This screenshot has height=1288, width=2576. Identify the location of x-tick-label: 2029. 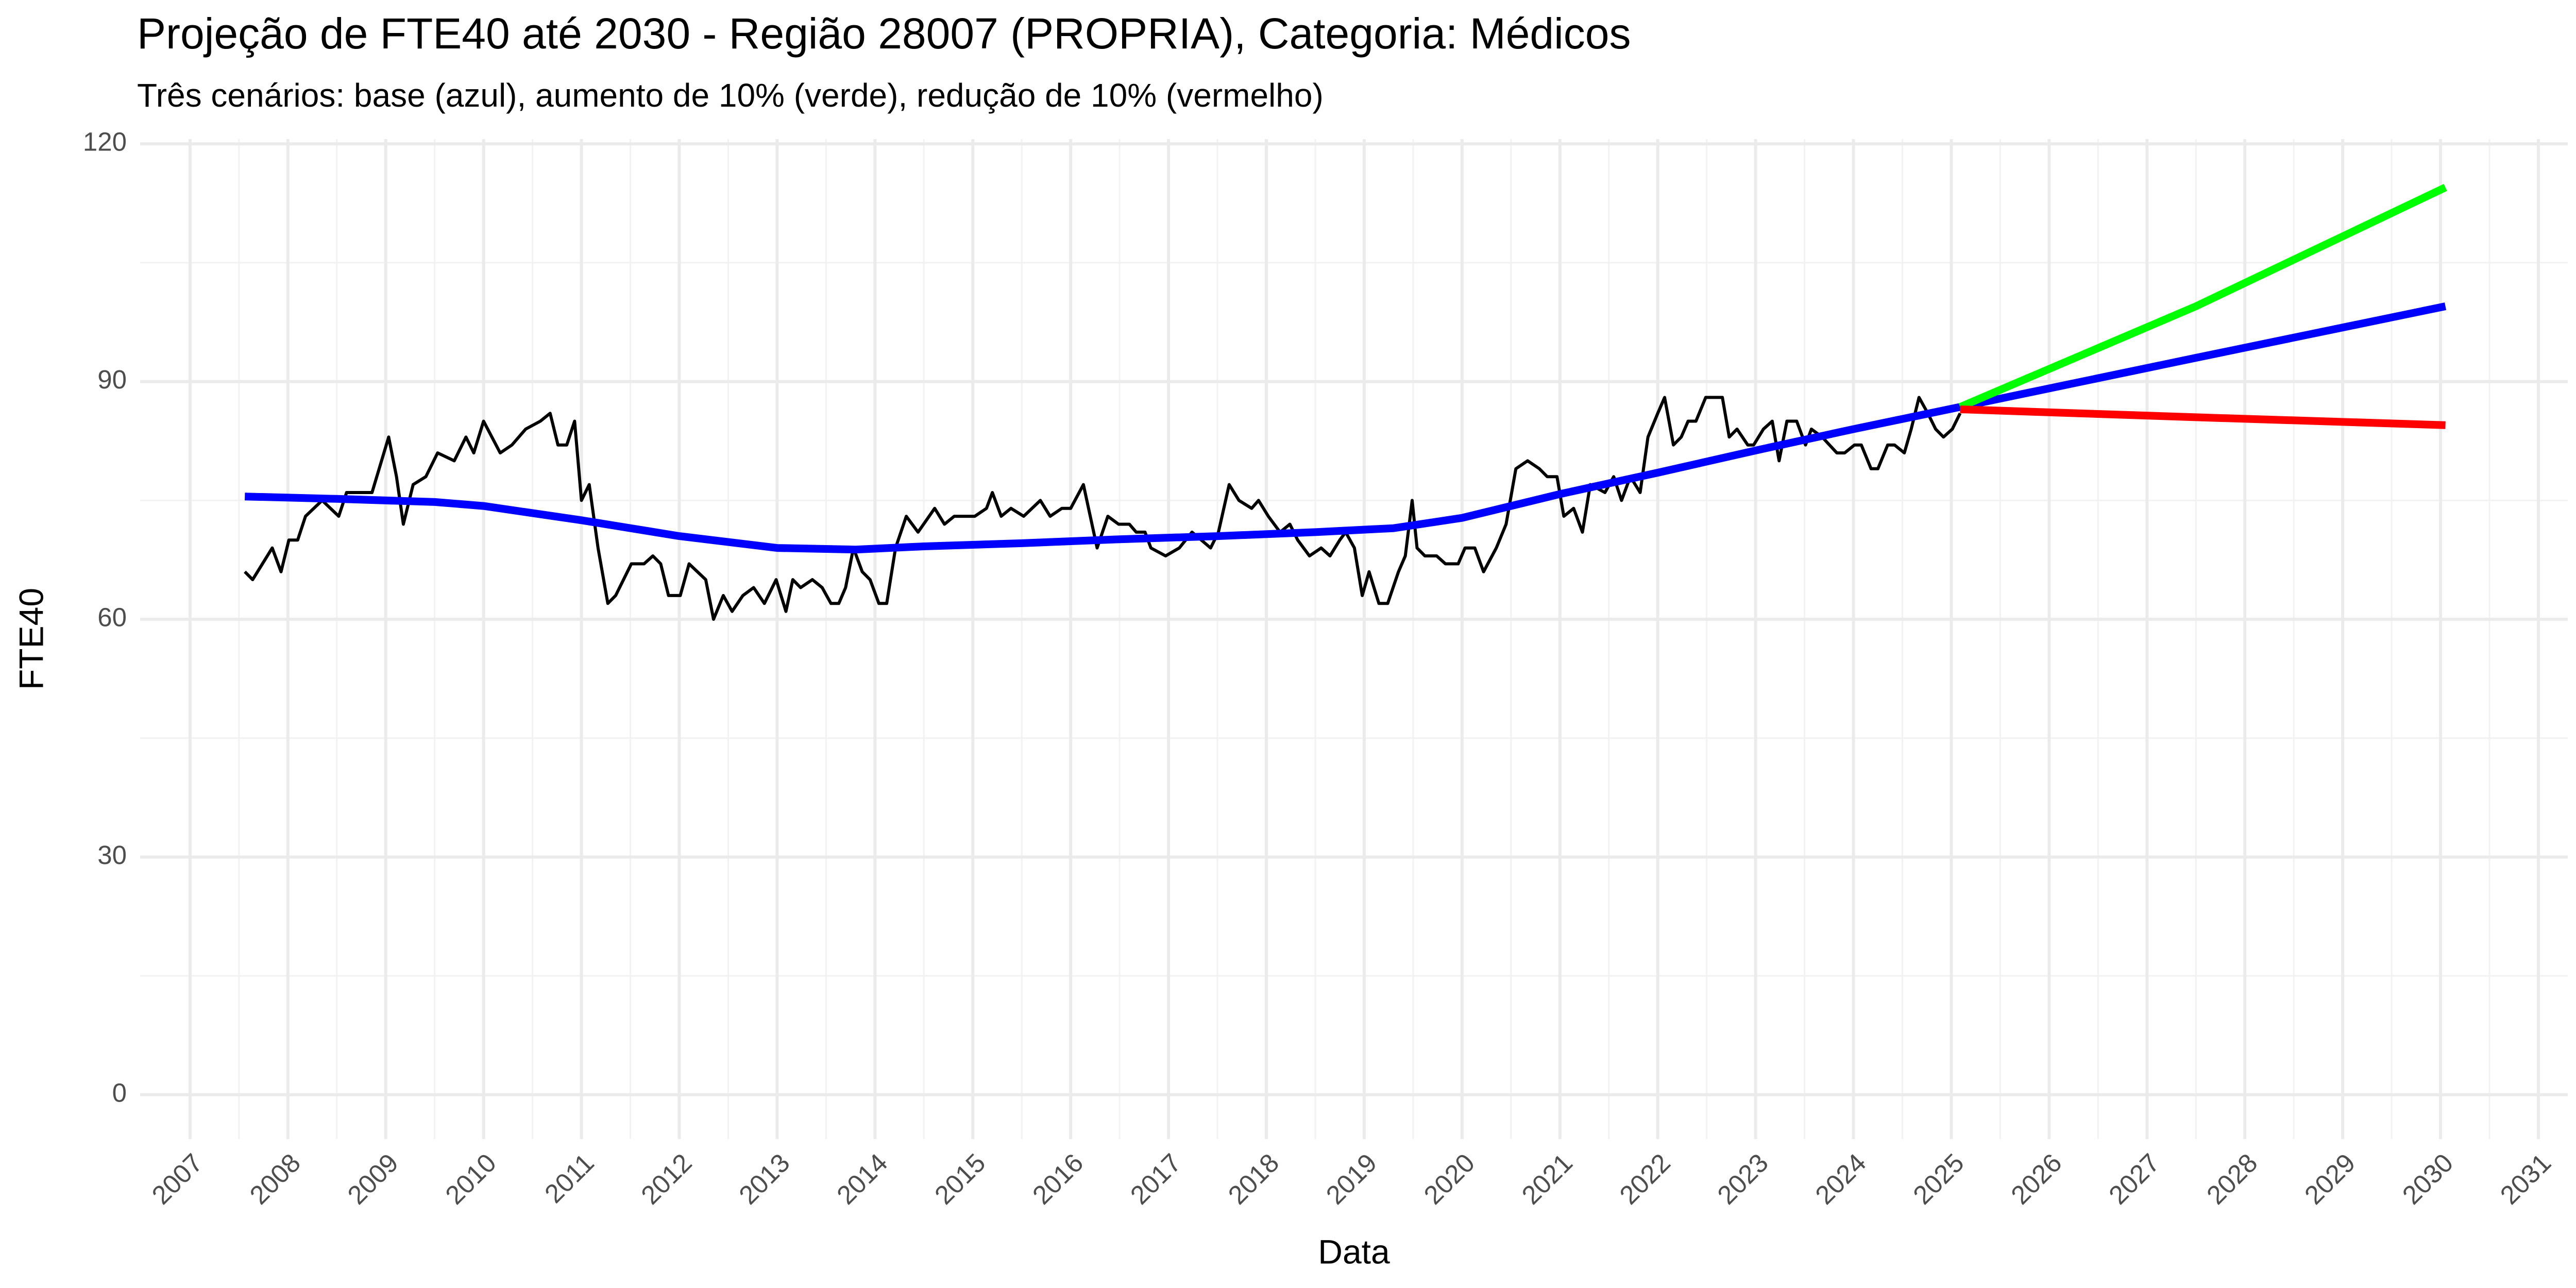
(2330, 1179).